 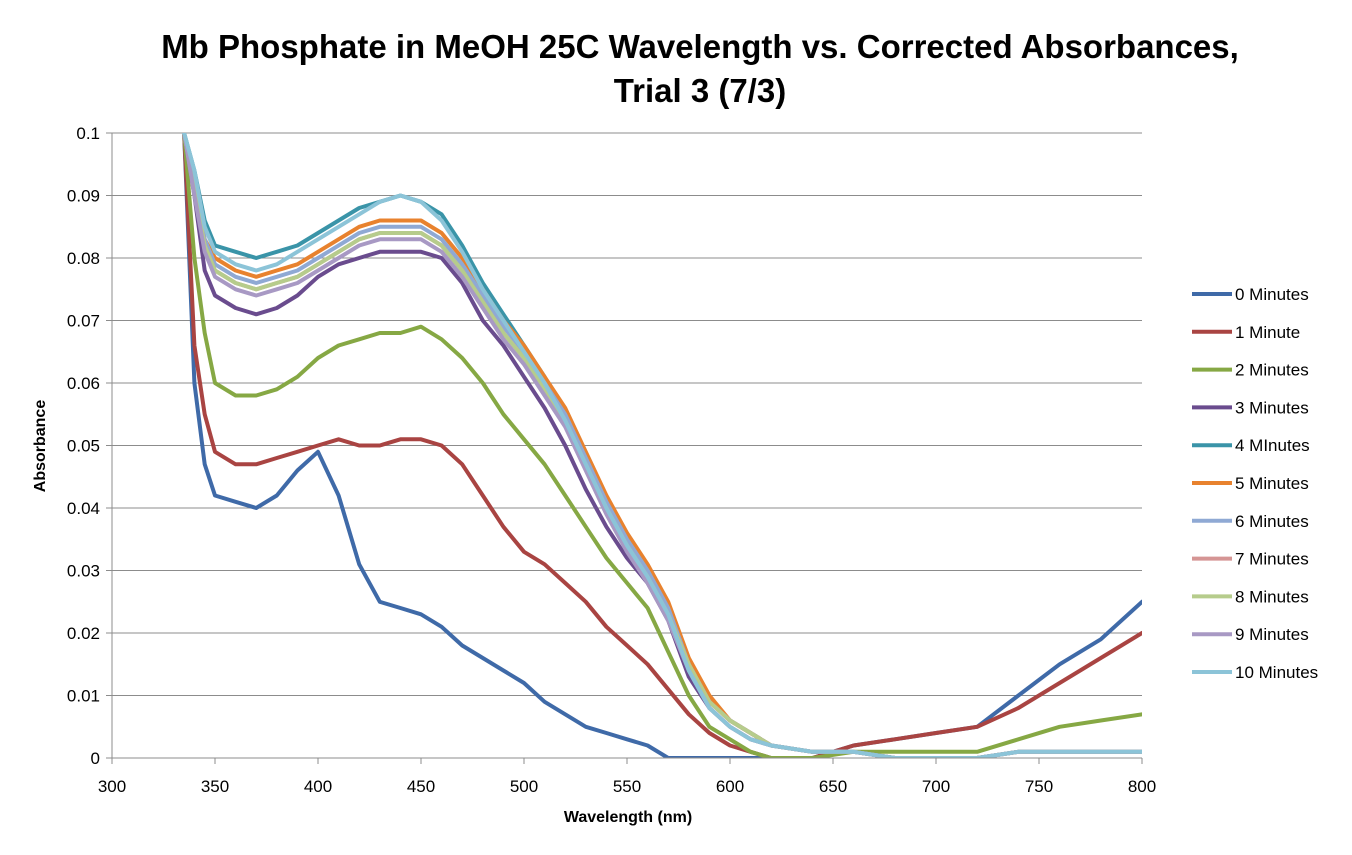 I want to click on x-tick-label: 400, so click(x=318, y=786).